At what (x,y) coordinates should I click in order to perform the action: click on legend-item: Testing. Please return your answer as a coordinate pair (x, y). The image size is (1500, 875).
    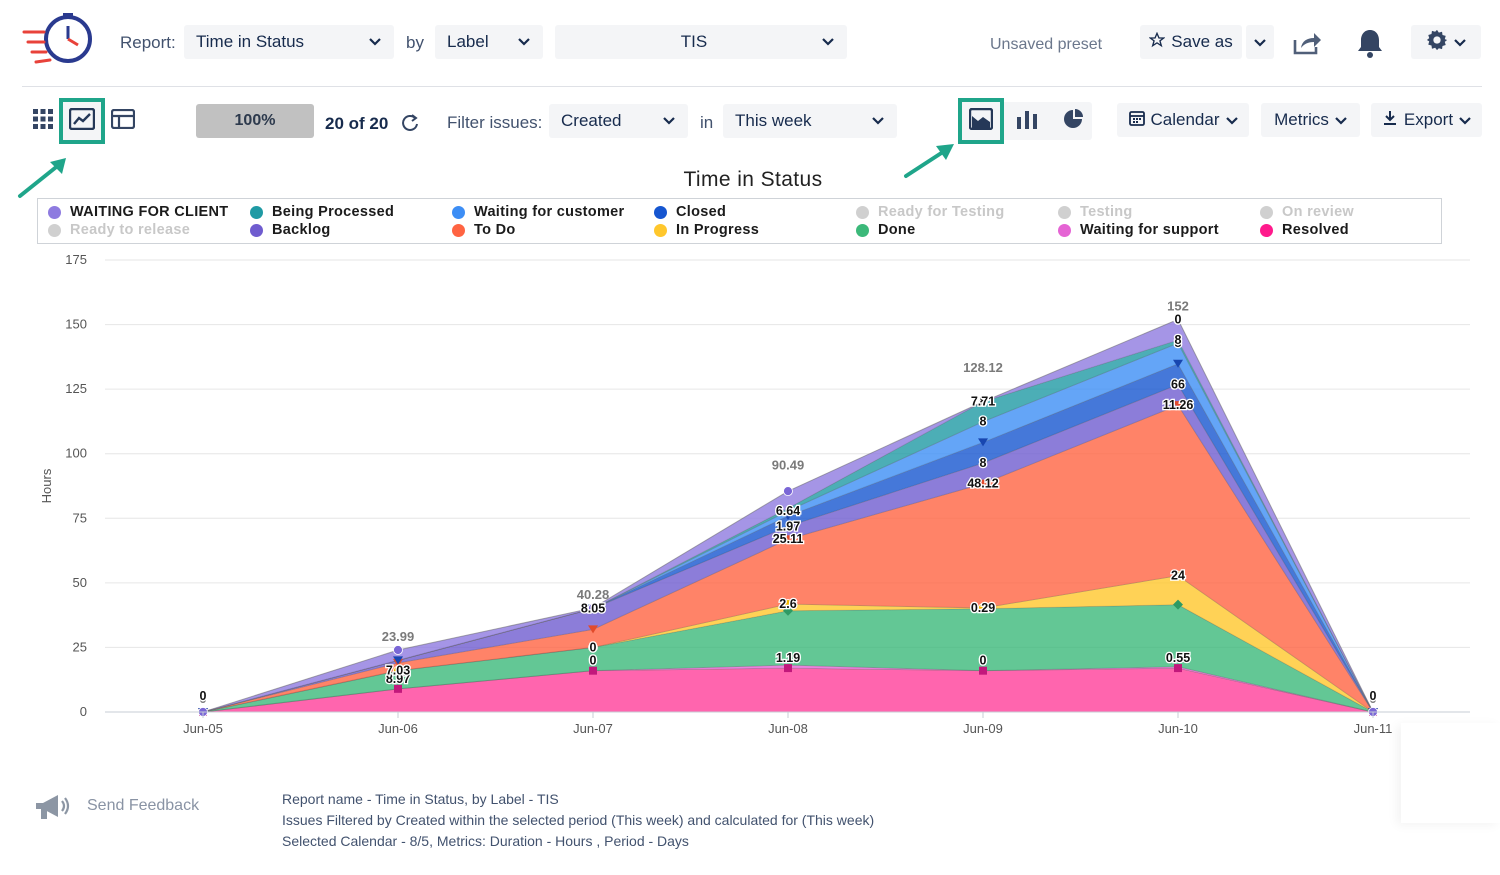
    Looking at the image, I should click on (1095, 212).